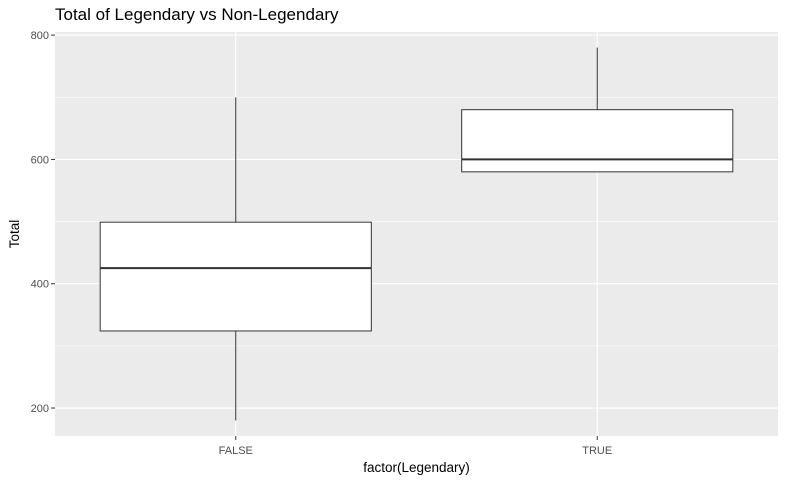  I want to click on box-false, so click(235, 276).